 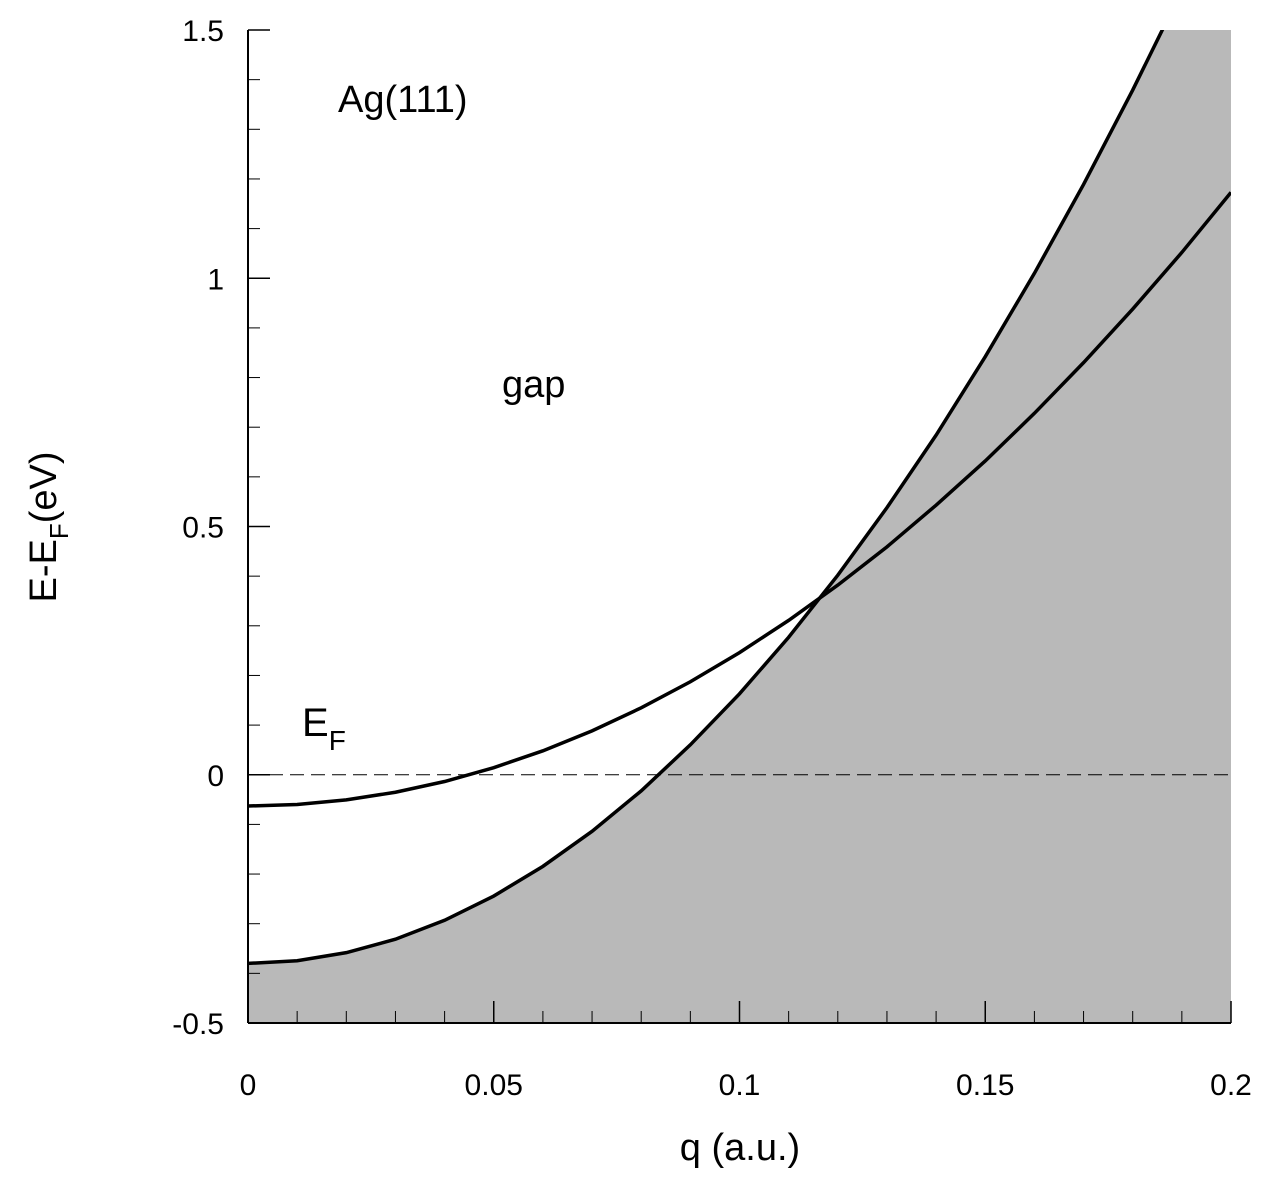 I want to click on y-tick-label: 1, so click(x=215, y=279).